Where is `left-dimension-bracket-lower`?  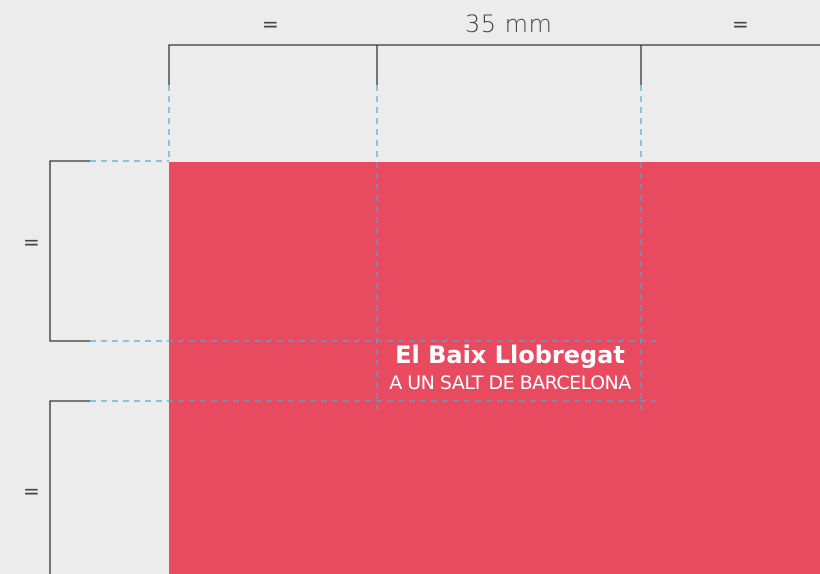 left-dimension-bracket-lower is located at coordinates (70, 487).